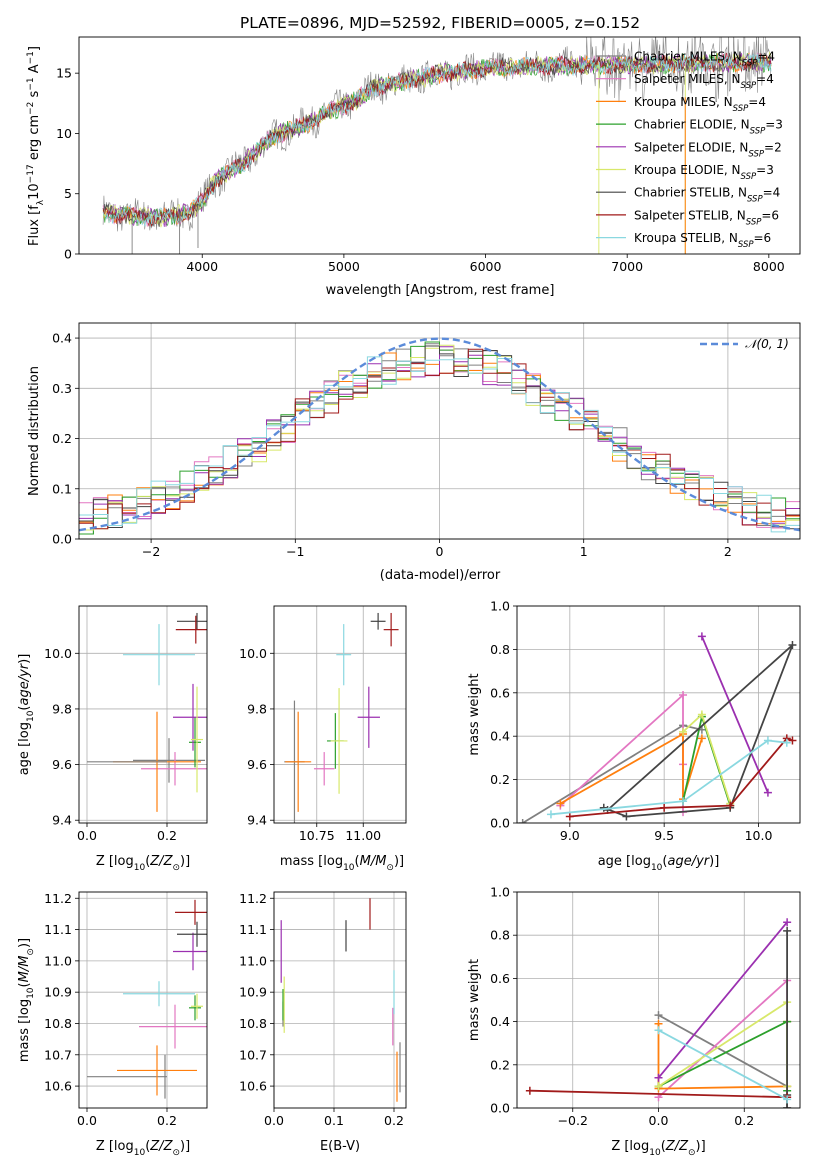  Describe the element at coordinates (708, 127) in the screenshot. I see `legend-label: Chabrier ELODIE, NSSP=3` at that location.